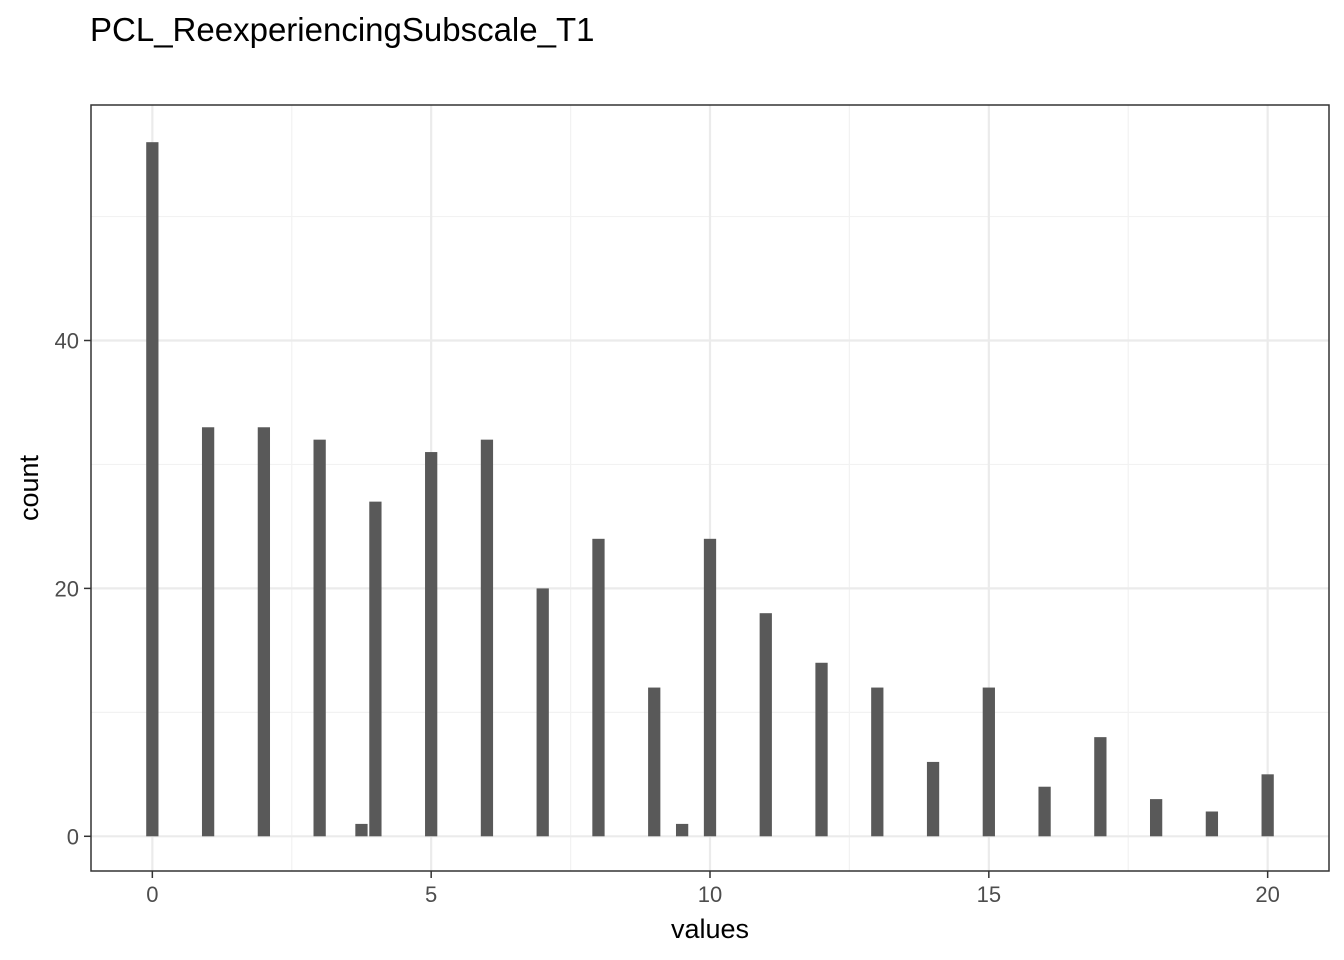  I want to click on x-tick-label: 0, so click(152, 894).